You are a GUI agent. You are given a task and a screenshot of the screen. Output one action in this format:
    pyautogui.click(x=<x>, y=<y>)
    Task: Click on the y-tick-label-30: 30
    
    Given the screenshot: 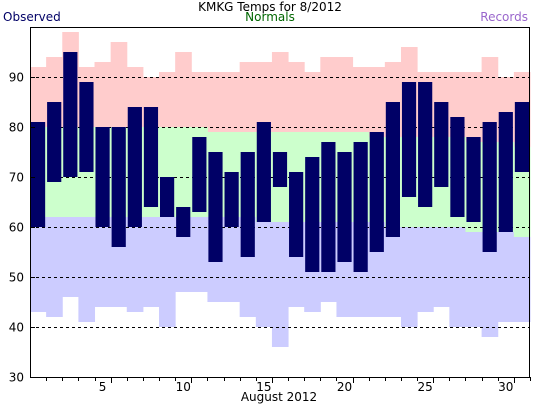 What is the action you would take?
    pyautogui.click(x=16, y=378)
    